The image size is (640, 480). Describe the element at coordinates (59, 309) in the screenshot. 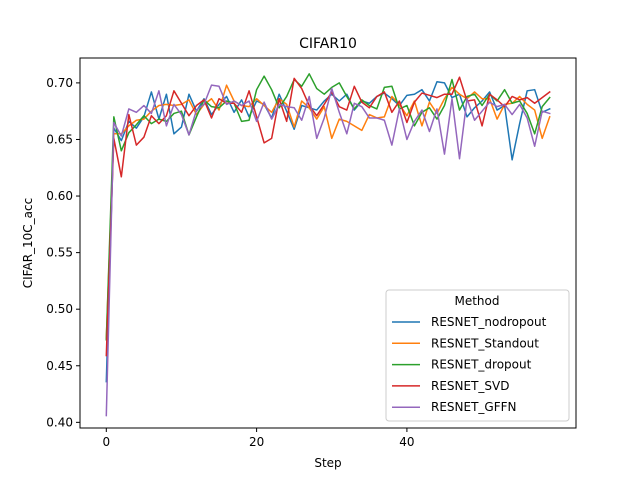

I see `y-tick-label: 0.50` at that location.